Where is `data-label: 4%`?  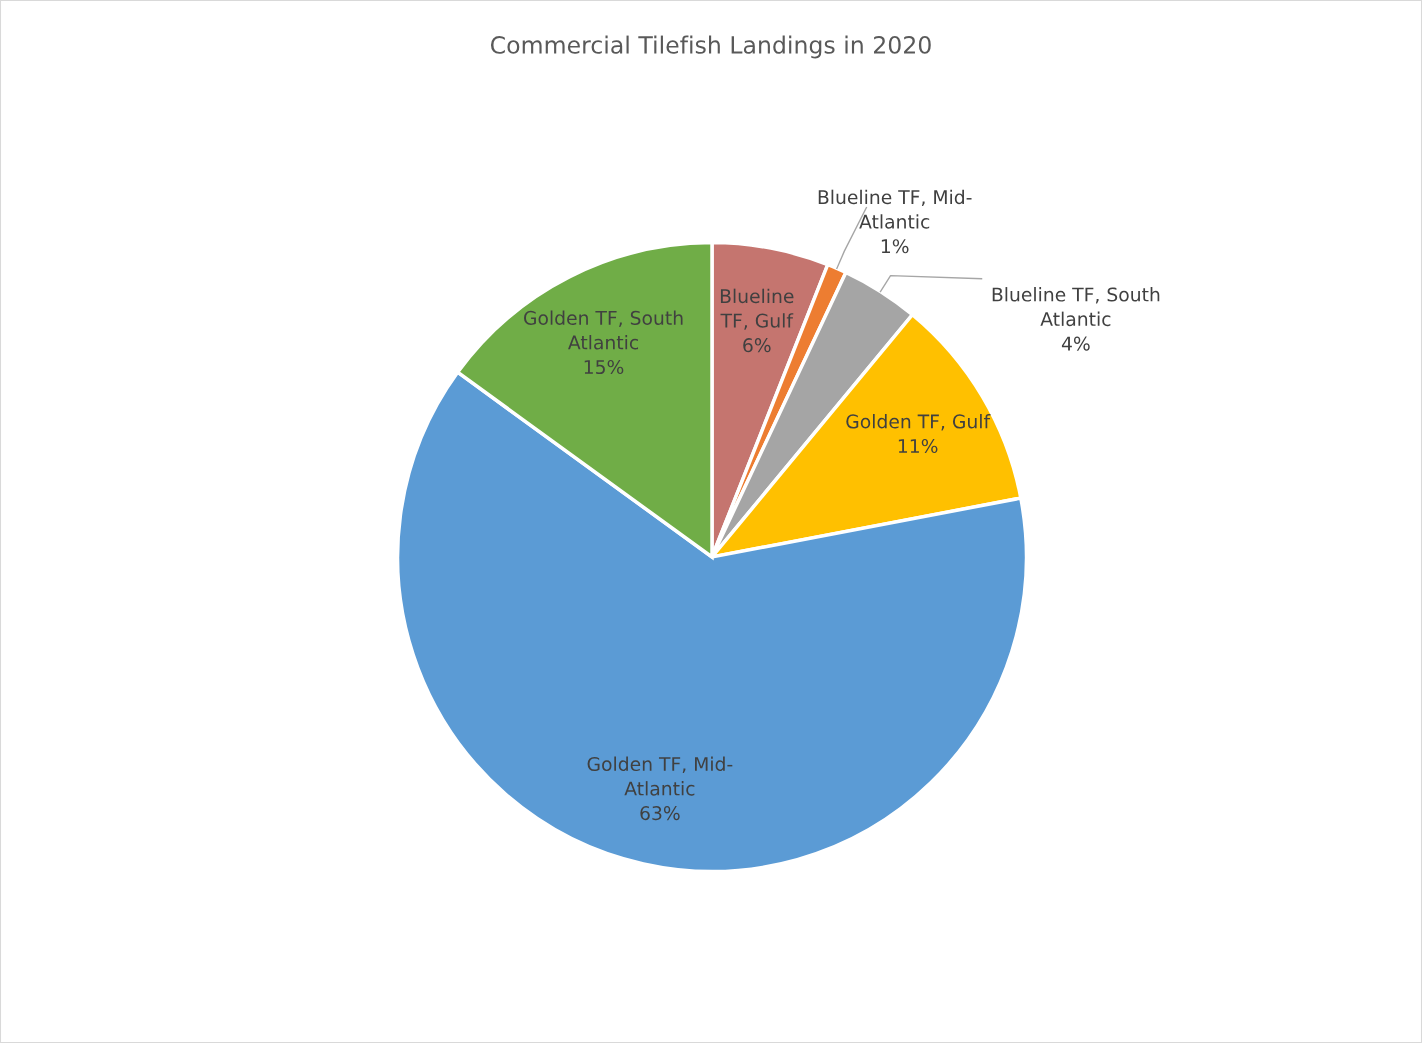 data-label: 4% is located at coordinates (1075, 343).